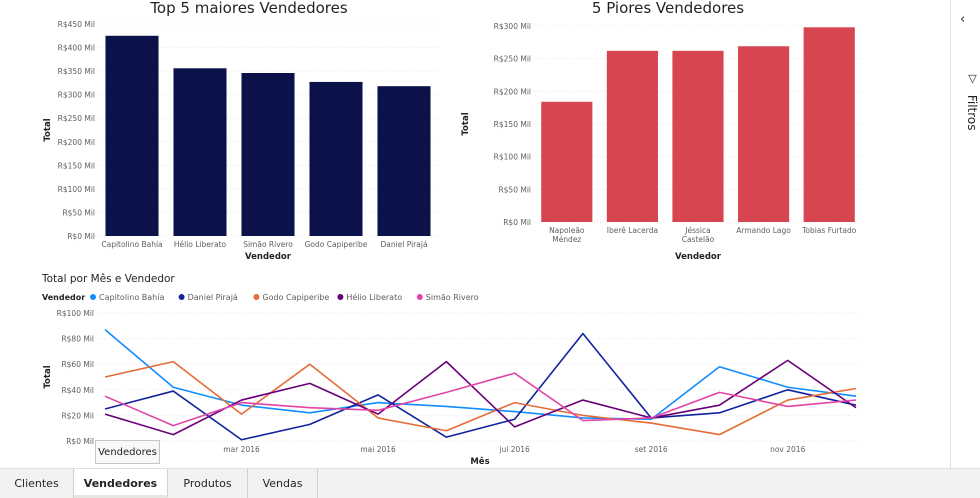 This screenshot has height=498, width=980. Describe the element at coordinates (479, 461) in the screenshot. I see `x-axis-title: Mês` at that location.